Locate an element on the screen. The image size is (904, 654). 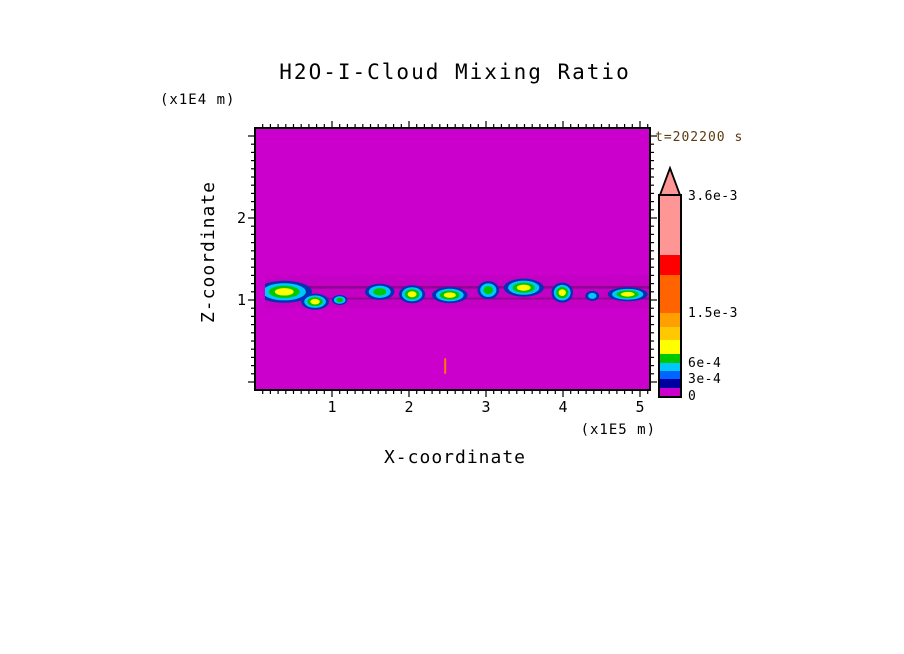
artifact-line is located at coordinates (445, 366).